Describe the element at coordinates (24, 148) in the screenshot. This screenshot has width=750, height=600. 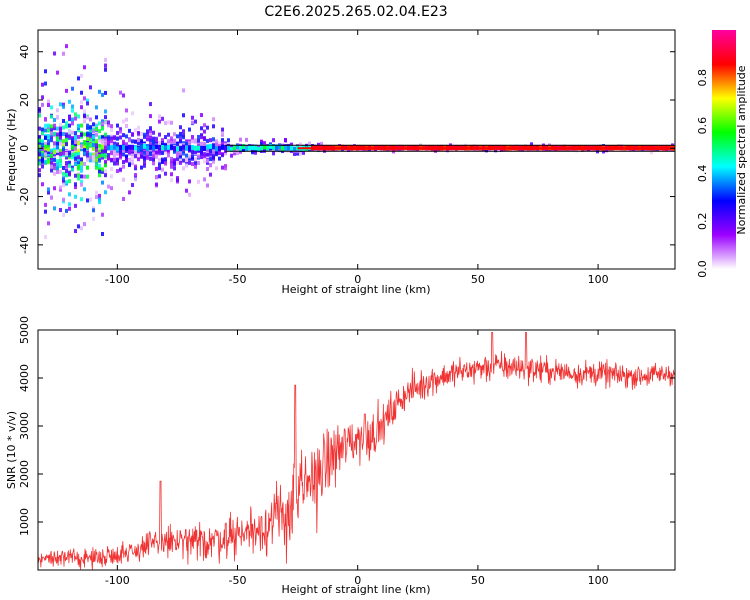
I see `spectrogram-y-tick-label: 0` at that location.